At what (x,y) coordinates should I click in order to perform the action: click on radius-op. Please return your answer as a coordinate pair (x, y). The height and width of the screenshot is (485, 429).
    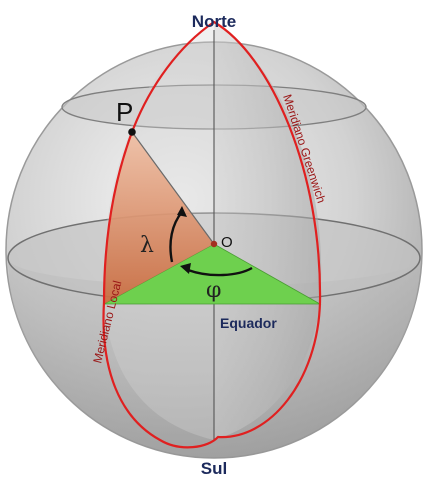
    Looking at the image, I should click on (173, 188).